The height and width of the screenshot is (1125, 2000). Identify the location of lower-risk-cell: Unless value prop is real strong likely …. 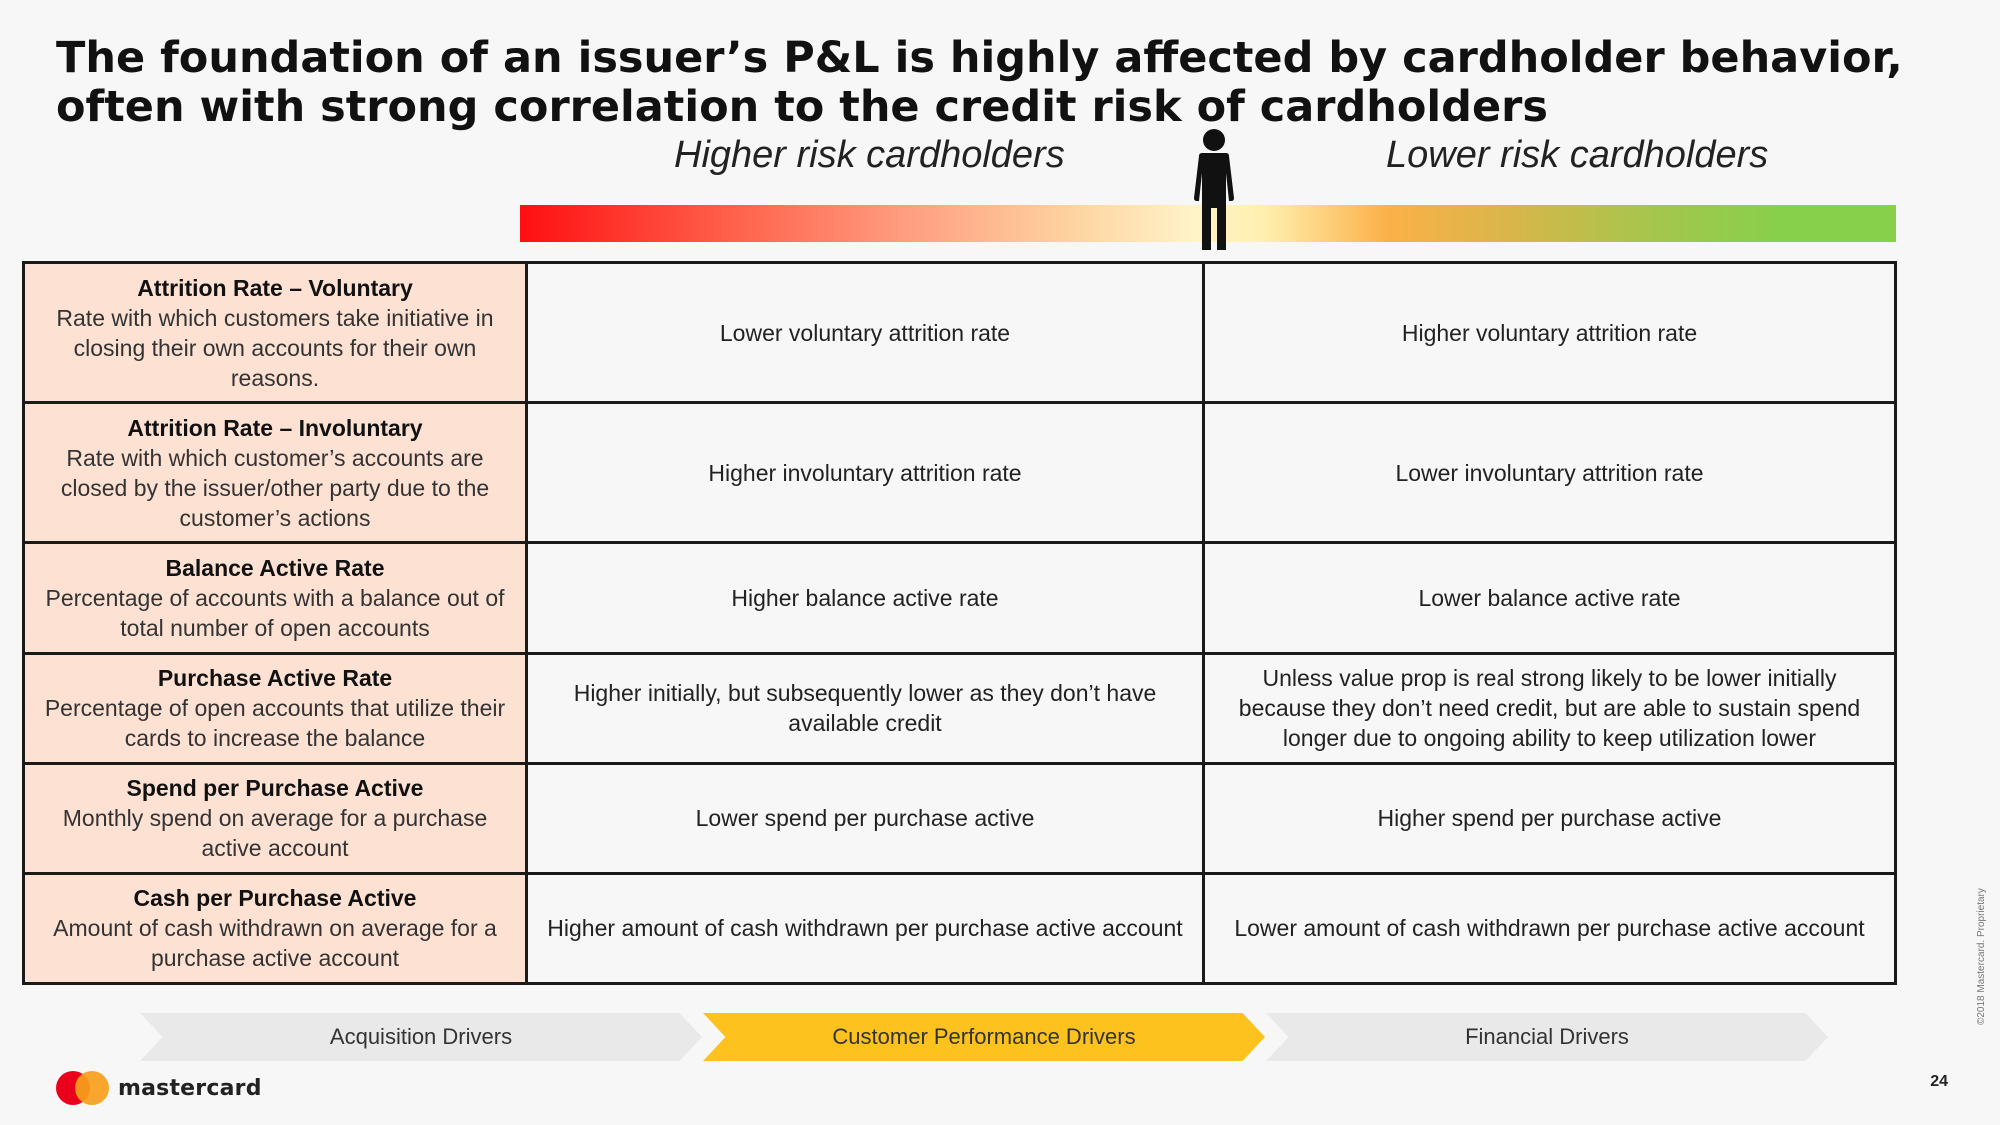
(1549, 708).